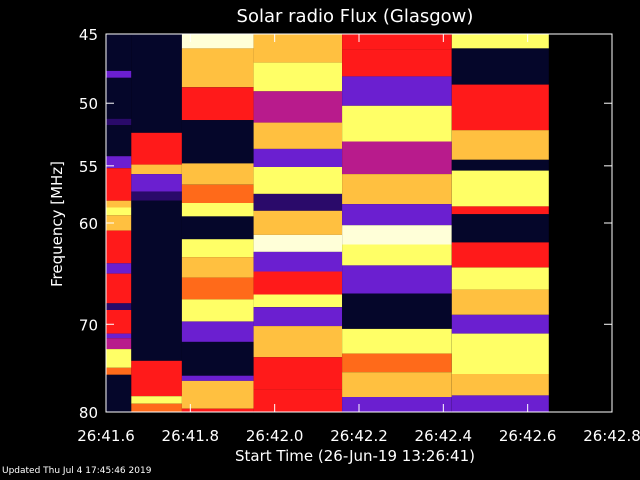 This screenshot has height=480, width=640. I want to click on x-axis-label: Start Time (26-Jun-19 13:26:41), so click(355, 456).